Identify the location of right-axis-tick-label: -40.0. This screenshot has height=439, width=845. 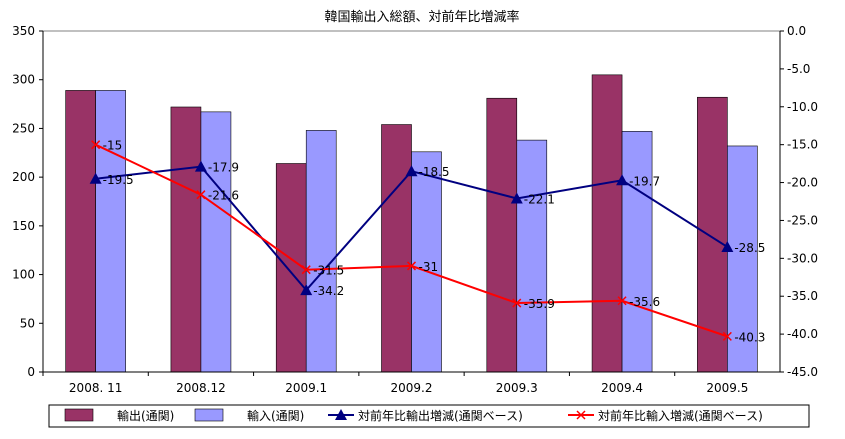
(802, 334).